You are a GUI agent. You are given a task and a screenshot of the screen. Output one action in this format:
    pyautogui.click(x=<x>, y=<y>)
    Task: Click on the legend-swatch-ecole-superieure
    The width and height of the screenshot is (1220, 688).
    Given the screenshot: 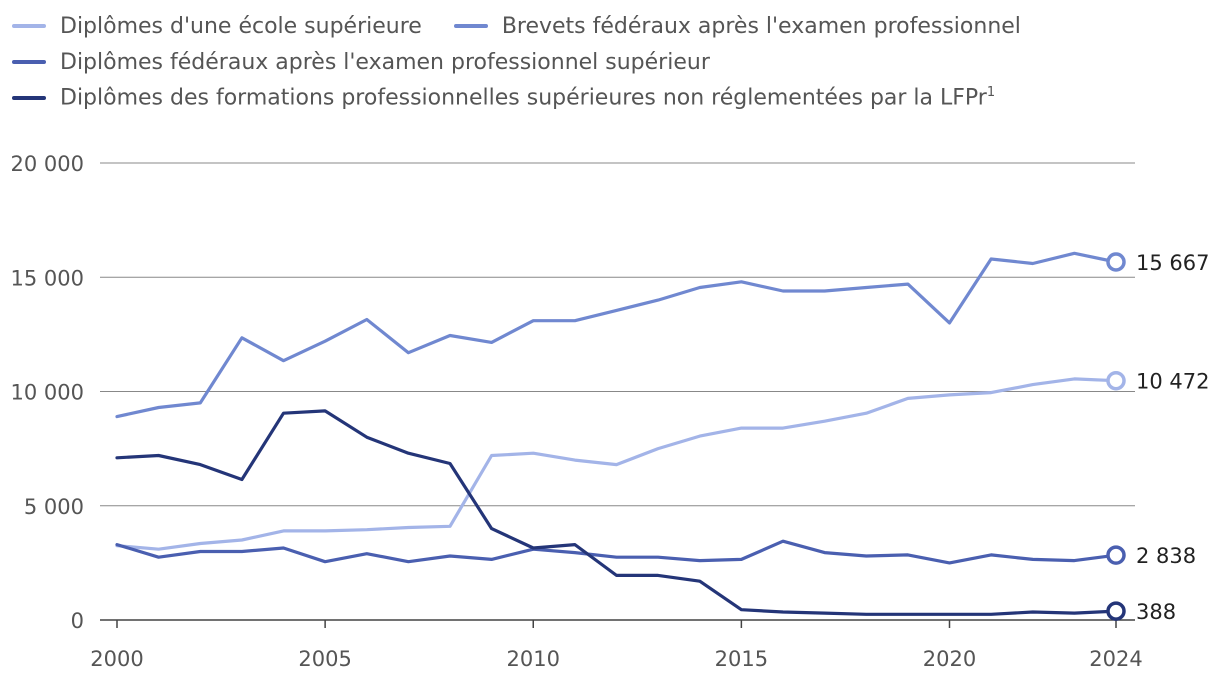 What is the action you would take?
    pyautogui.click(x=29, y=26)
    